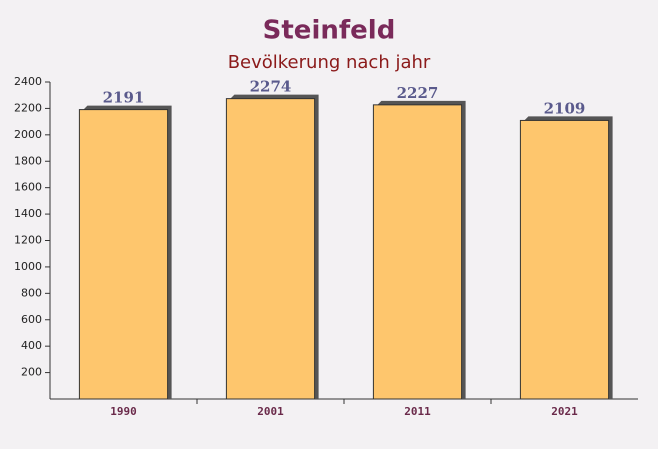 This screenshot has width=658, height=449. I want to click on value-label: 2227, so click(418, 93).